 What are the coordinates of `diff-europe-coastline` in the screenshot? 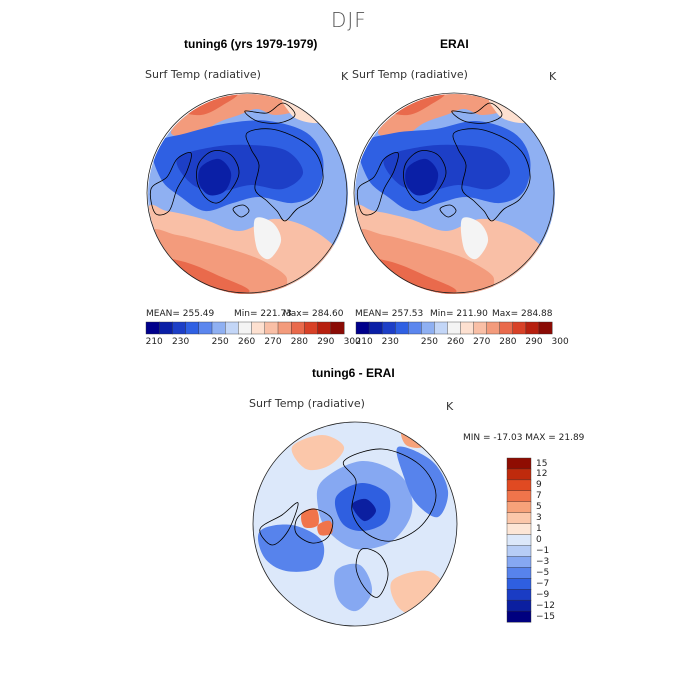 It's located at (372, 573).